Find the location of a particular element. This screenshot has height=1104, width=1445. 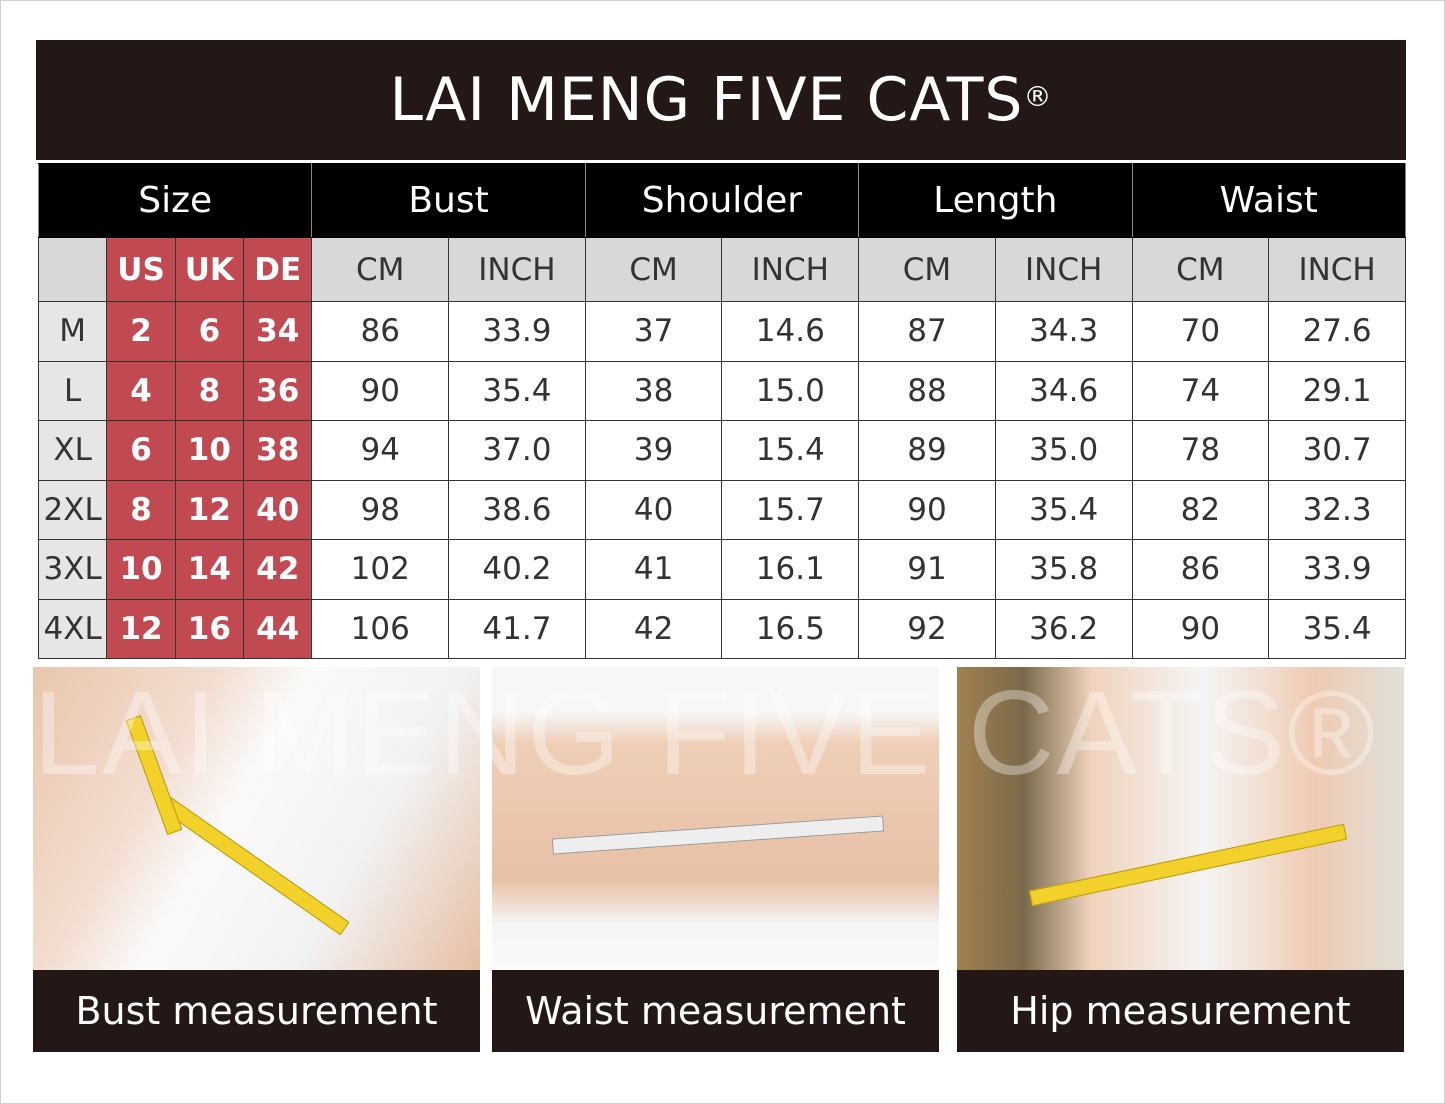

bust-photo-panel: Bust measurement is located at coordinates (256, 859).